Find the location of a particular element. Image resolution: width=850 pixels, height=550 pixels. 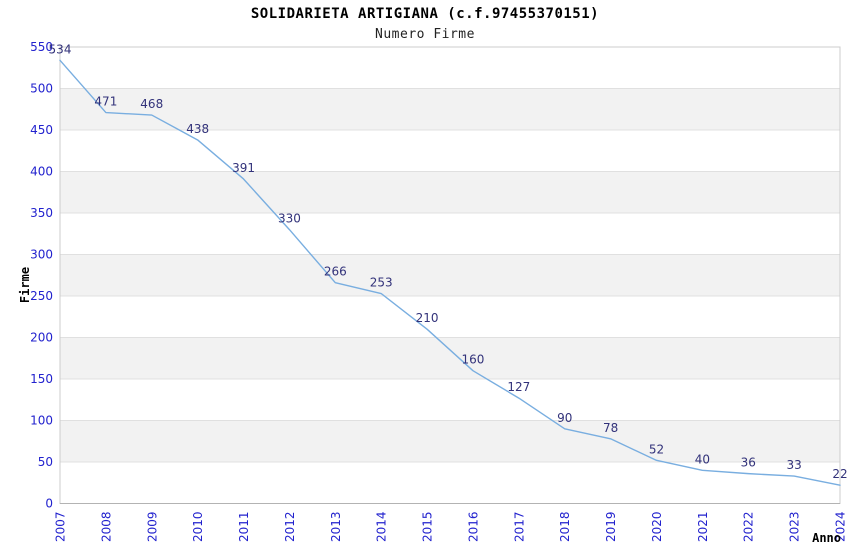

data-label: 438 is located at coordinates (197, 129).